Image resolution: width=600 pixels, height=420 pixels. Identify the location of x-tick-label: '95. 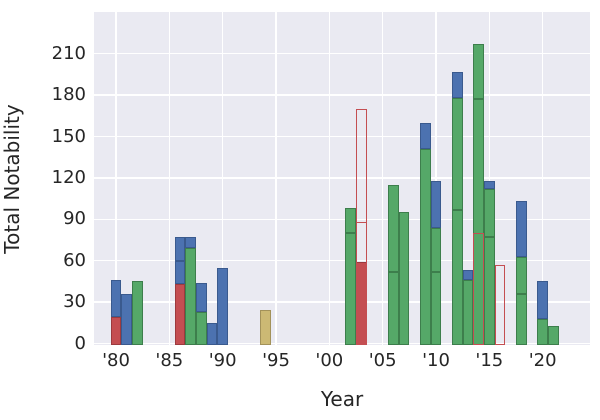
(276, 360).